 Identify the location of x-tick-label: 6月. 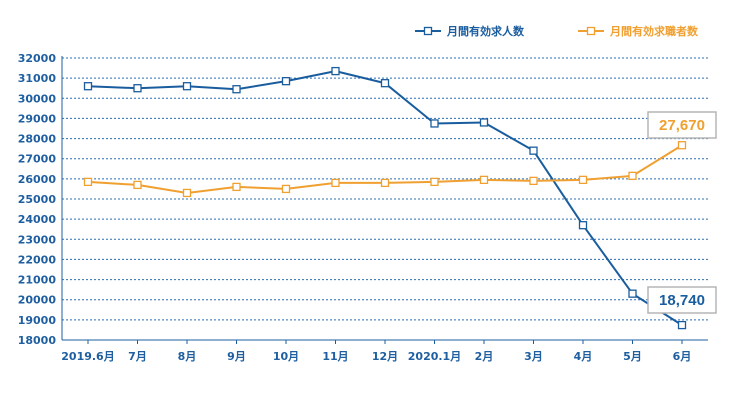
(682, 356).